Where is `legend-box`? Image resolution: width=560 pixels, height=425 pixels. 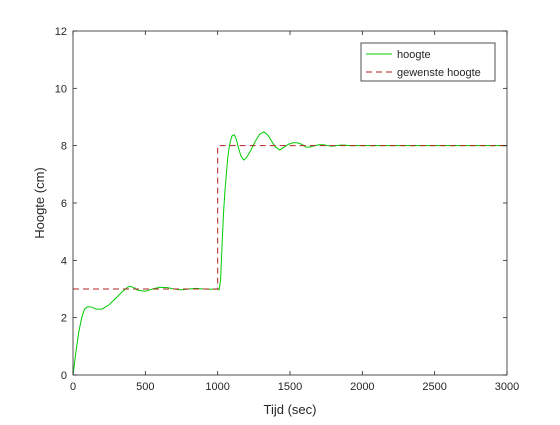
legend-box is located at coordinates (428, 62).